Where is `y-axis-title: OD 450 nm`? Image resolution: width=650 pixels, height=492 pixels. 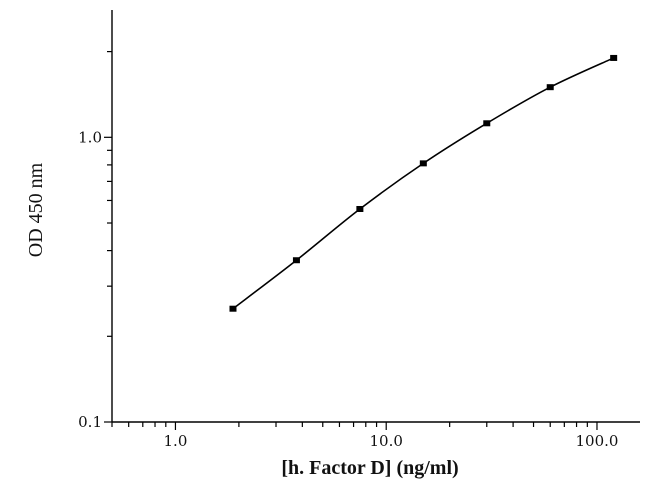 y-axis-title: OD 450 nm is located at coordinates (36, 209).